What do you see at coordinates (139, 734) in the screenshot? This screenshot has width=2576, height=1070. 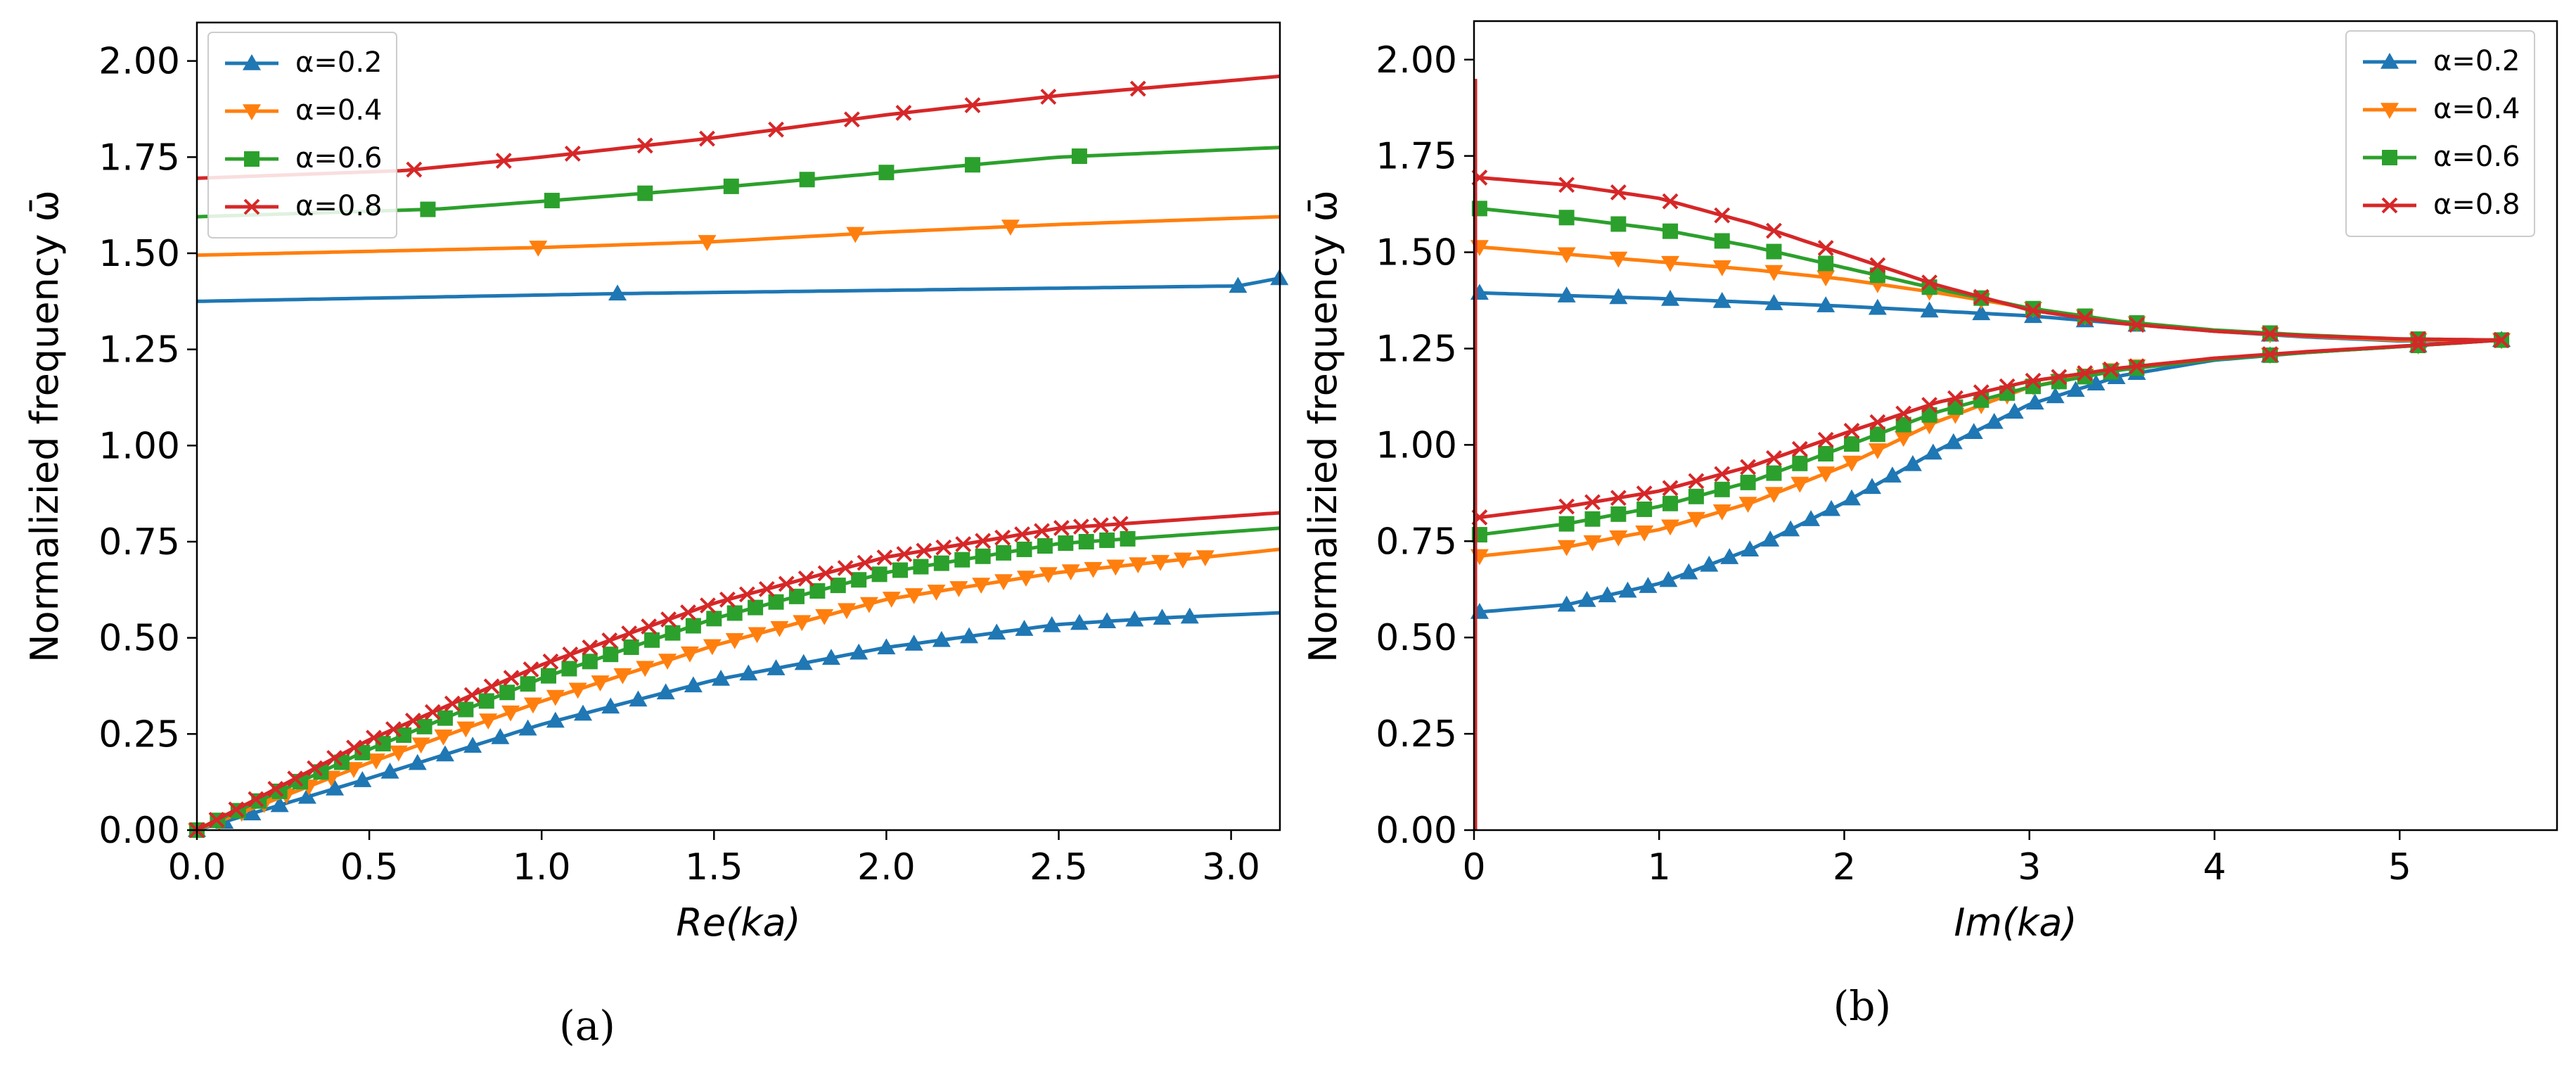 I see `panel-a-ytick-label: 0.25` at bounding box center [139, 734].